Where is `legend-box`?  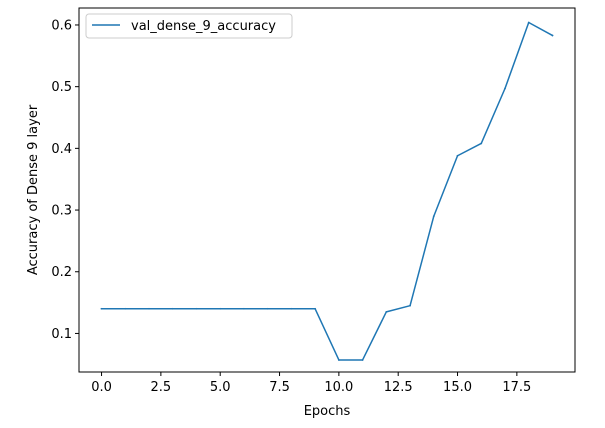
legend-box is located at coordinates (189, 26).